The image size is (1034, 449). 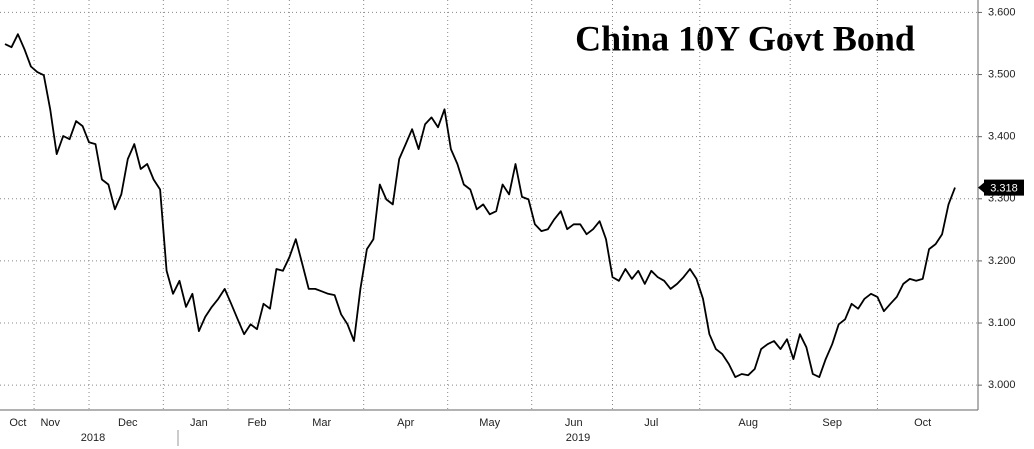 I want to click on last-value-box, so click(x=1004, y=187).